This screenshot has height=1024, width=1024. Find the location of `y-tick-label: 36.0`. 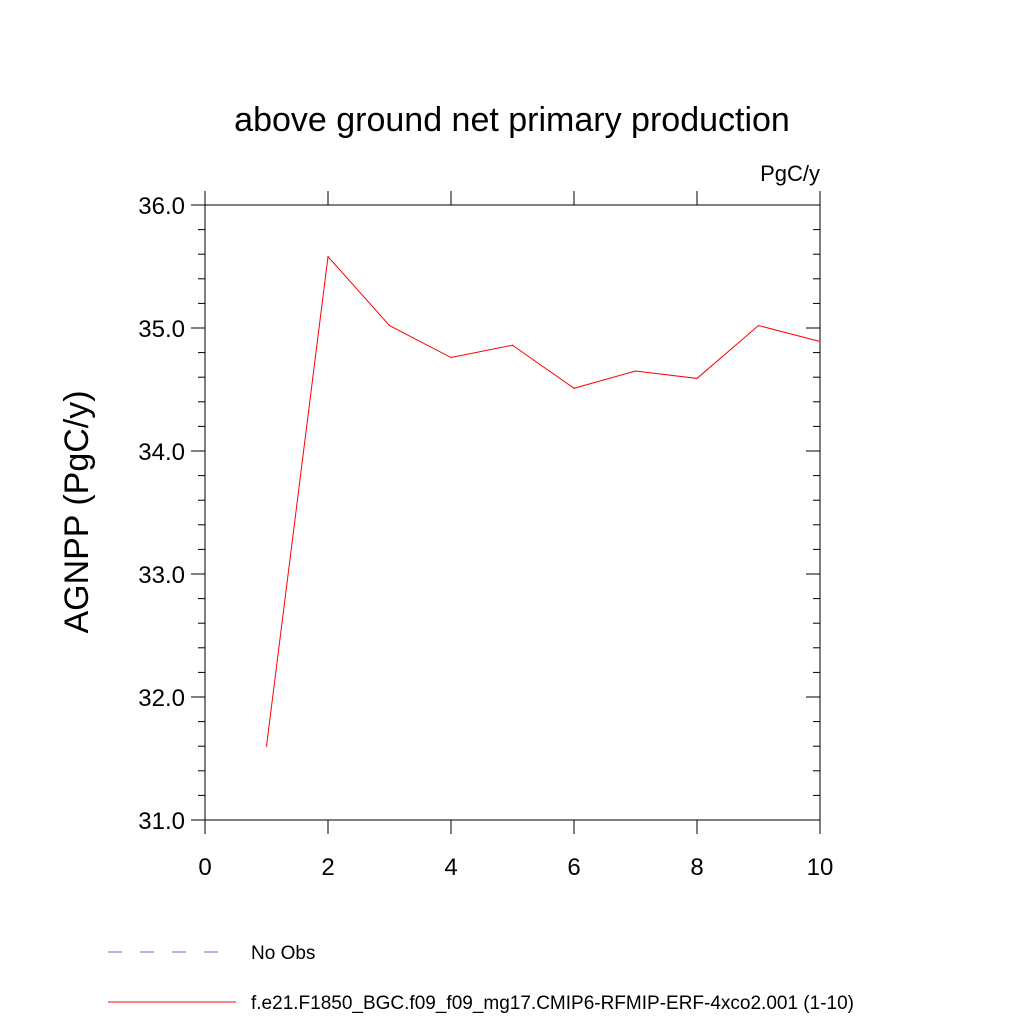

y-tick-label: 36.0 is located at coordinates (161, 206).